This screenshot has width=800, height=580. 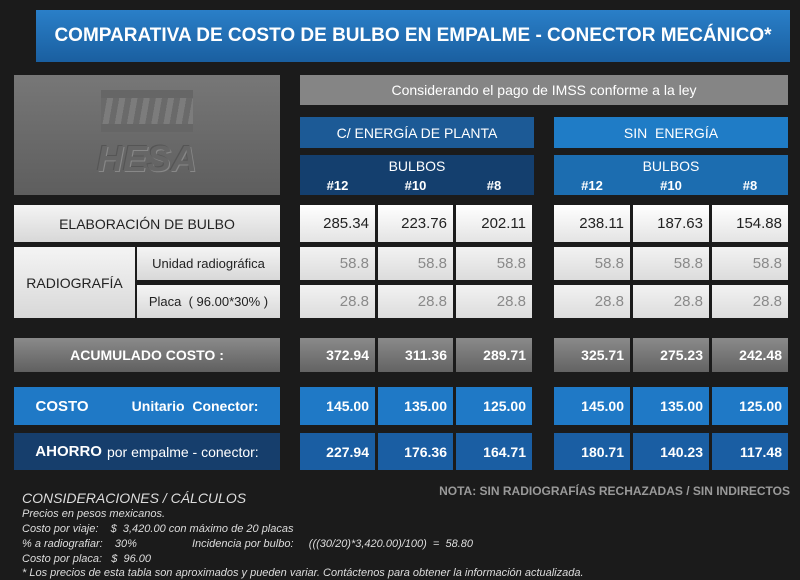 I want to click on value-cell: 154.88, so click(x=750, y=223).